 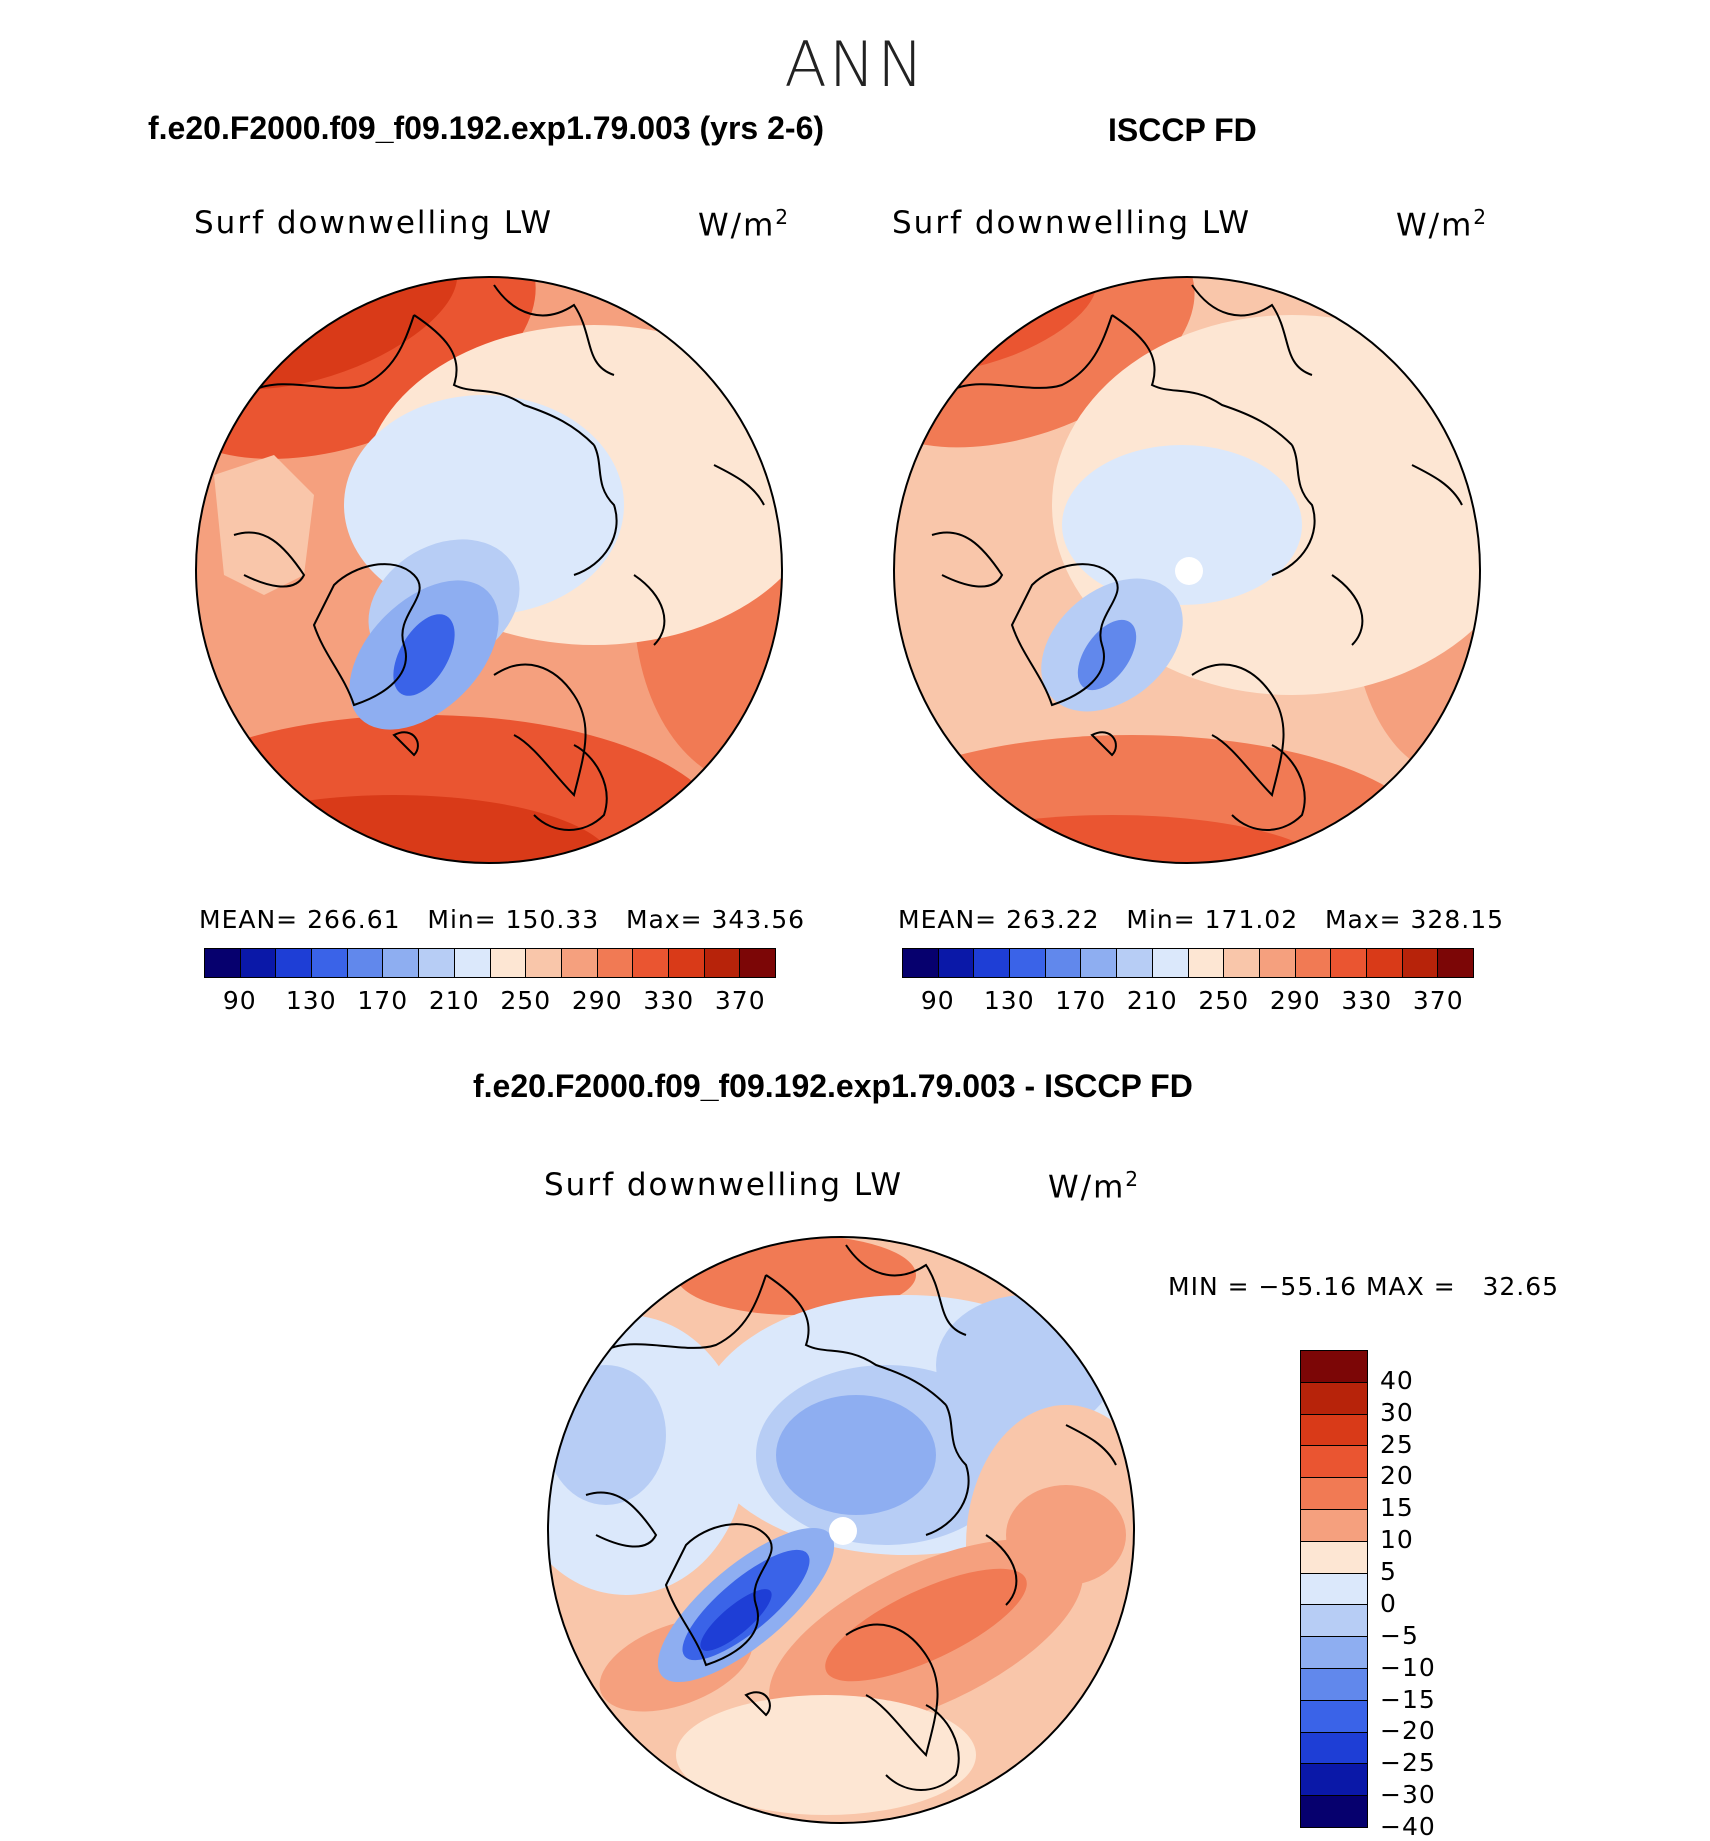 I want to click on model-variable-label: Surf downwelling LW, so click(x=374, y=223).